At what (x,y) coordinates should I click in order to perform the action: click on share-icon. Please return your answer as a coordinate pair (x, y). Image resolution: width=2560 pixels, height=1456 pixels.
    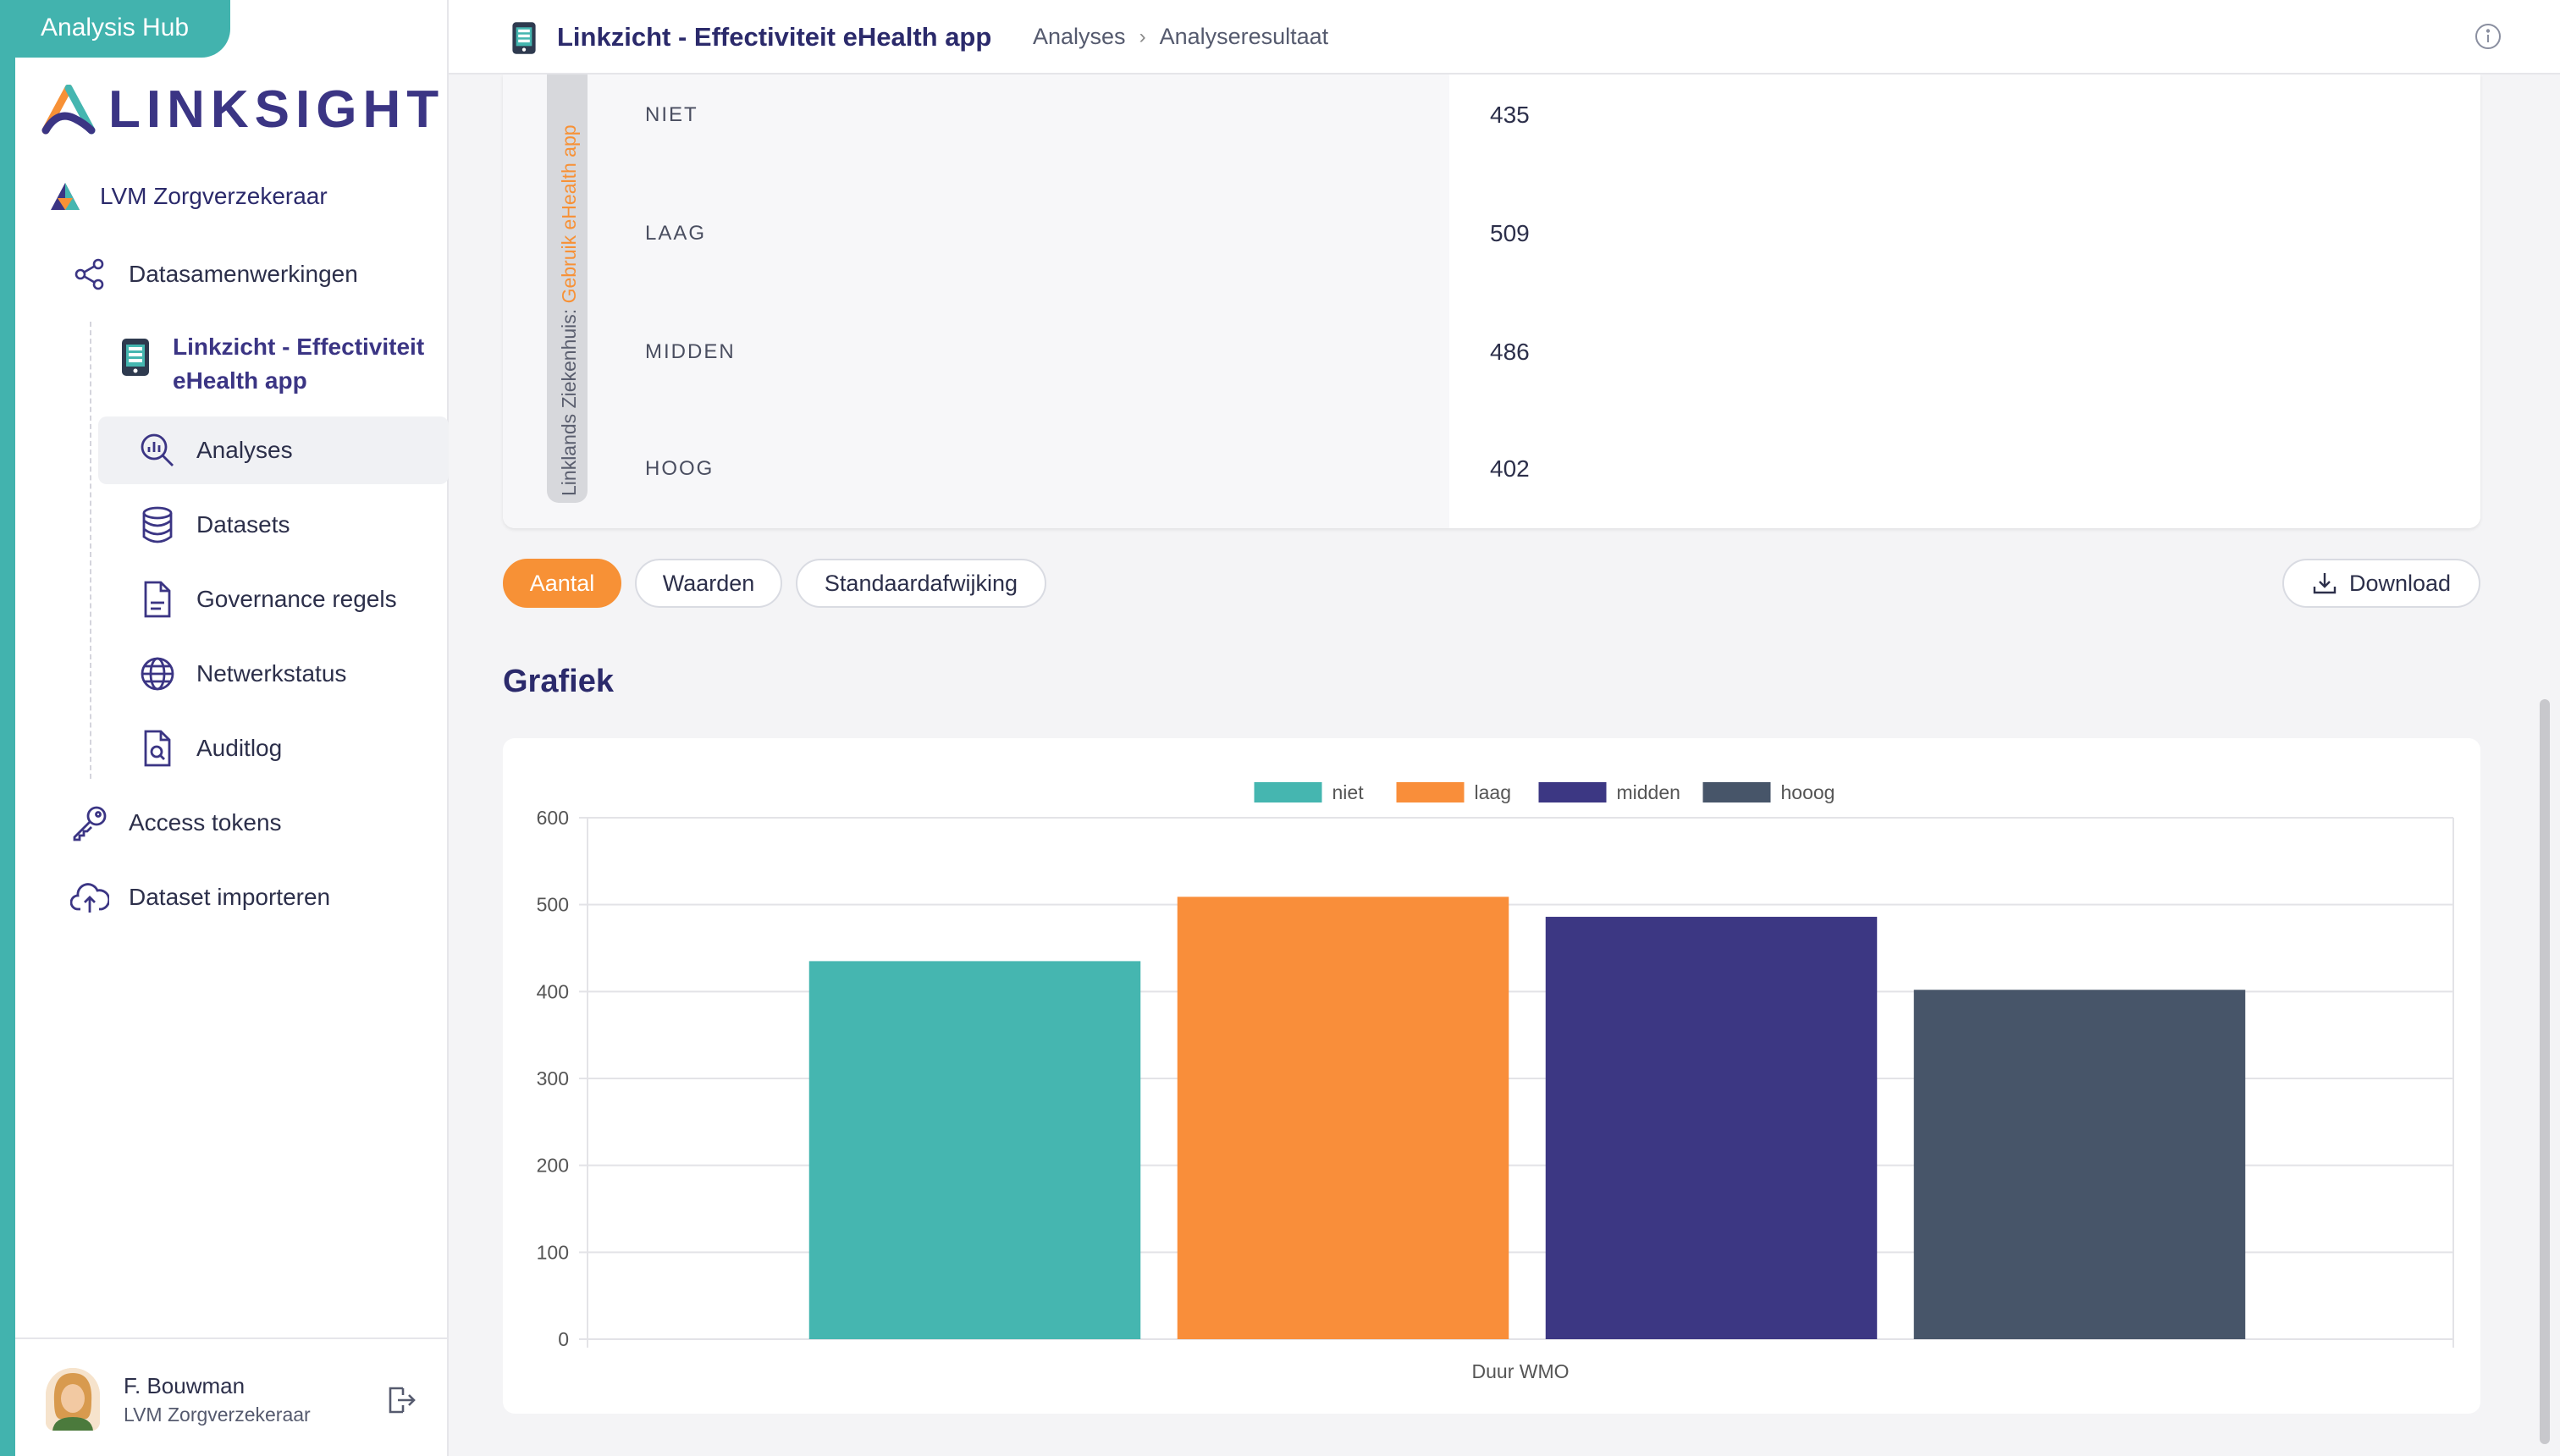
    Looking at the image, I should click on (89, 274).